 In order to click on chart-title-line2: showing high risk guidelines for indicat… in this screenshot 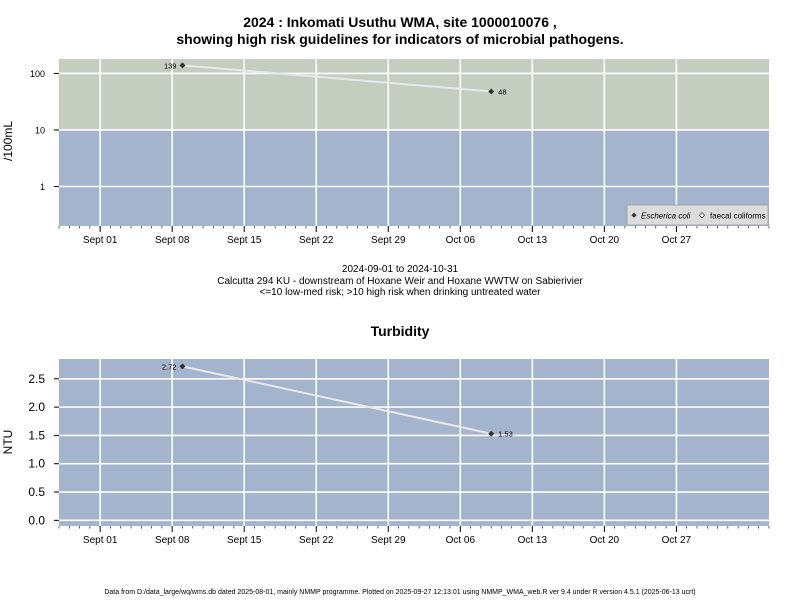, I will do `click(400, 39)`.